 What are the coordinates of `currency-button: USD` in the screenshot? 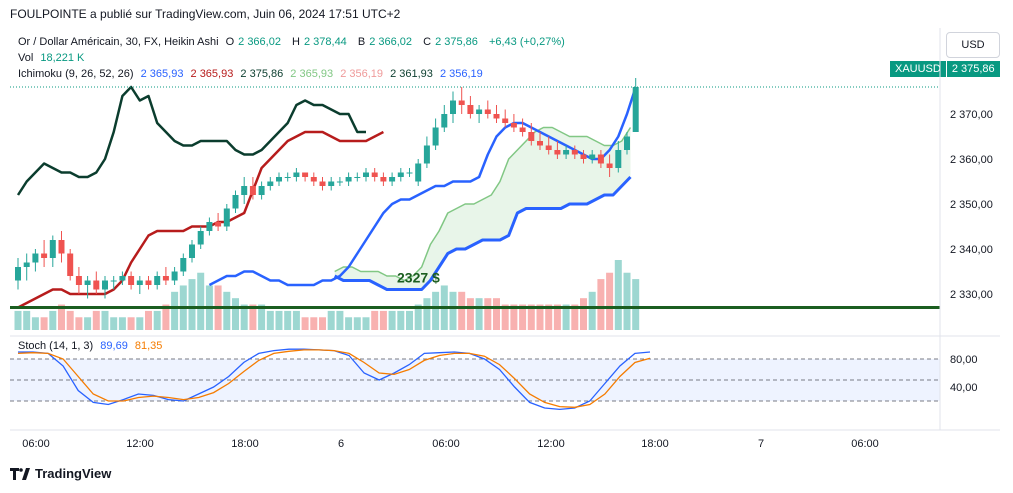 It's located at (973, 45).